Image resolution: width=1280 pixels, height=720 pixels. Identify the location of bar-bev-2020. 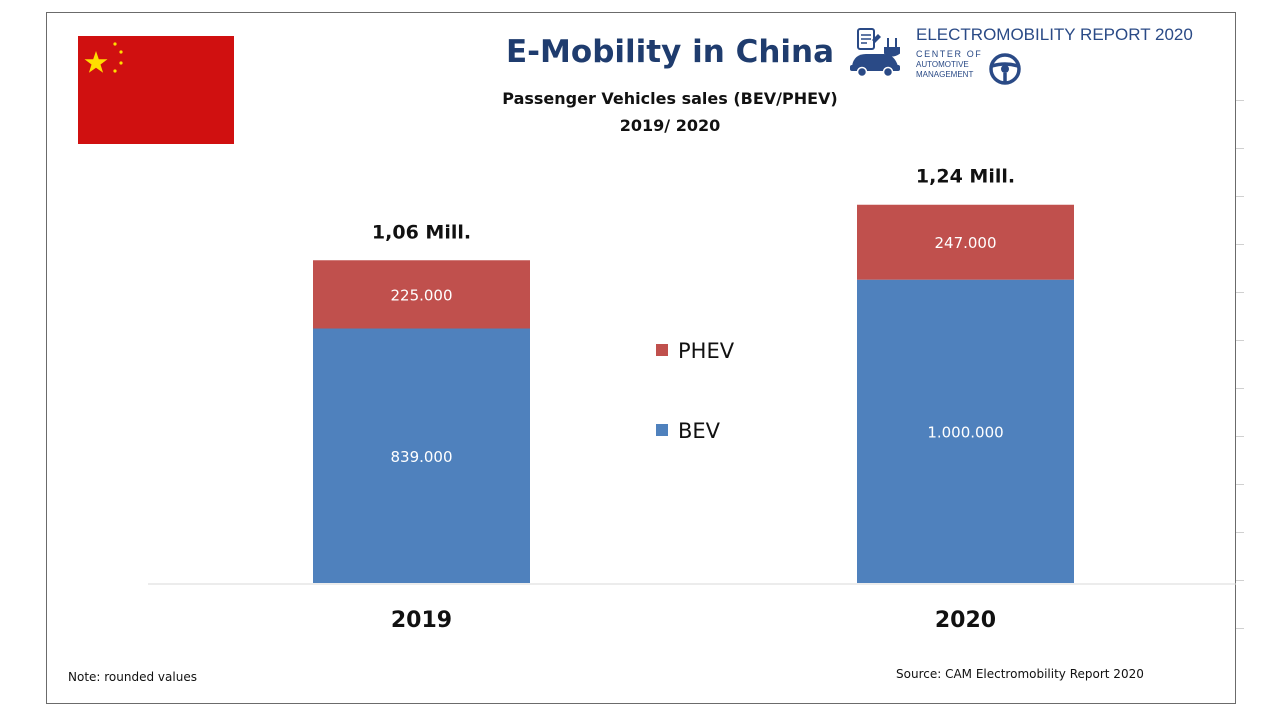
(965, 431).